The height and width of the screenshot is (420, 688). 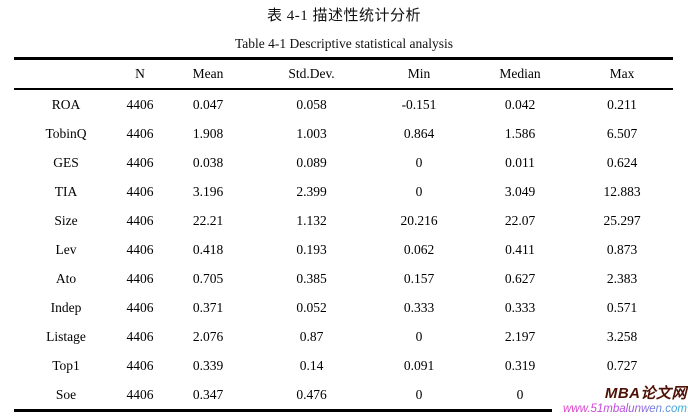 What do you see at coordinates (311, 278) in the screenshot?
I see `cell-std: 0.385` at bounding box center [311, 278].